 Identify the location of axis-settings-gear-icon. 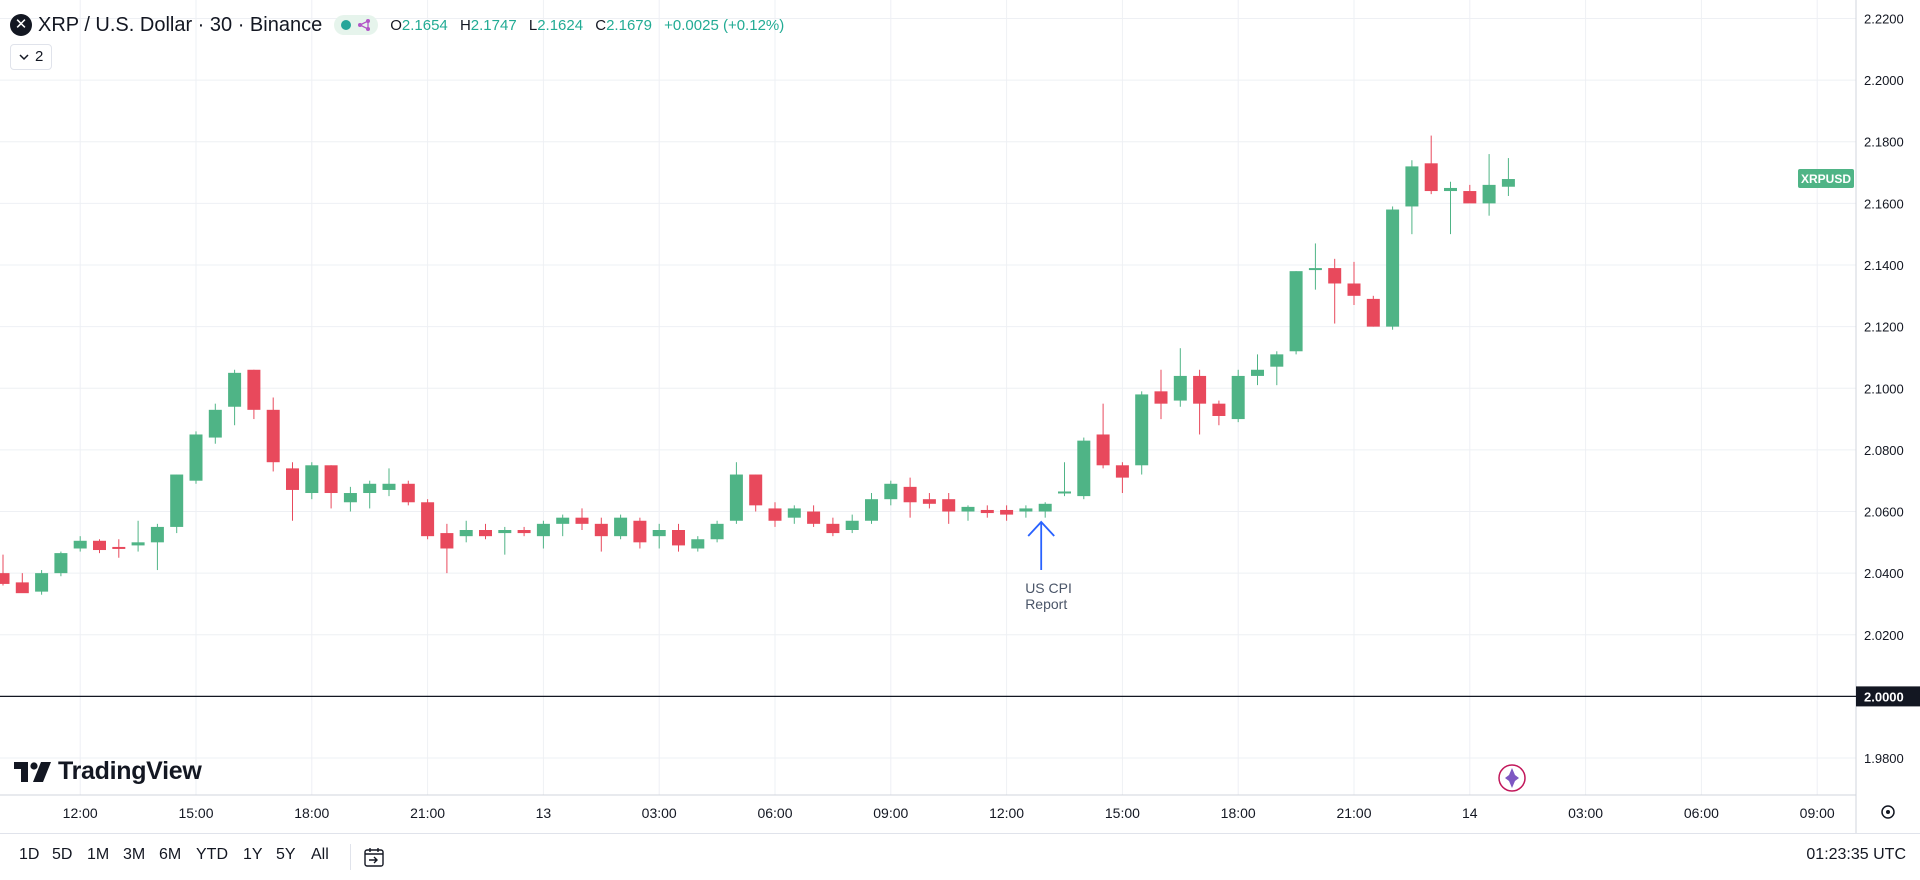
(1888, 812).